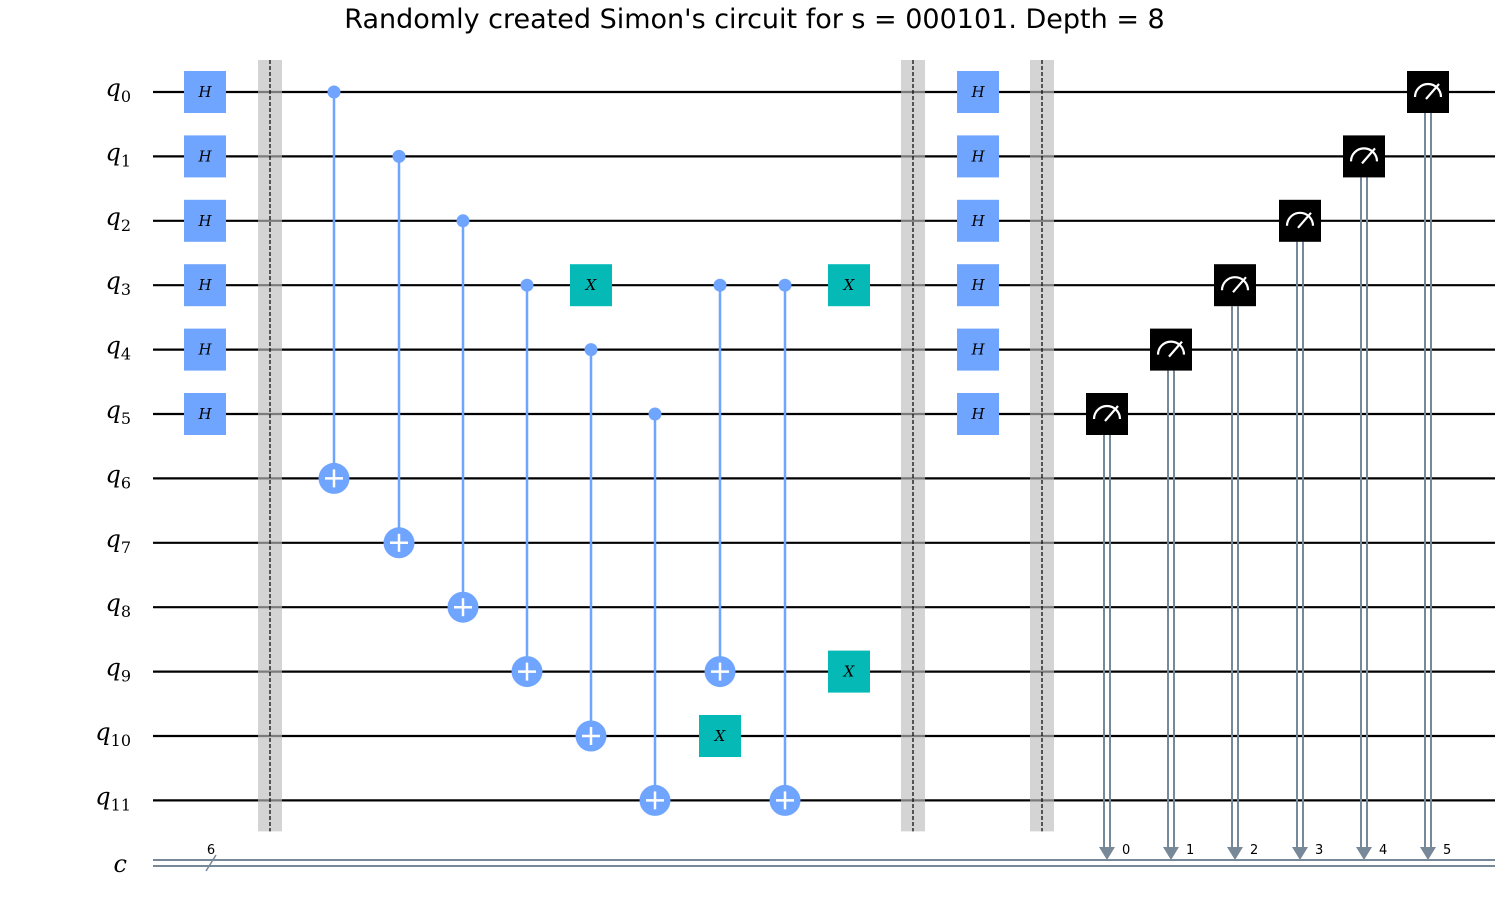 The image size is (1509, 913). I want to click on register-size-label: 6, so click(211, 850).